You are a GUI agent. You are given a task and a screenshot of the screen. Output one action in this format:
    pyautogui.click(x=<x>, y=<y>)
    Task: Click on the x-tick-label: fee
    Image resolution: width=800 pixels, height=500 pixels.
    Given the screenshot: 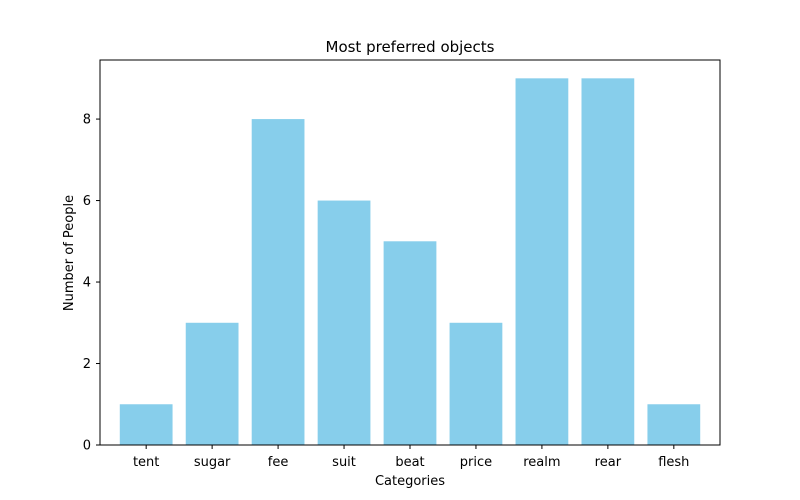 What is the action you would take?
    pyautogui.click(x=278, y=462)
    